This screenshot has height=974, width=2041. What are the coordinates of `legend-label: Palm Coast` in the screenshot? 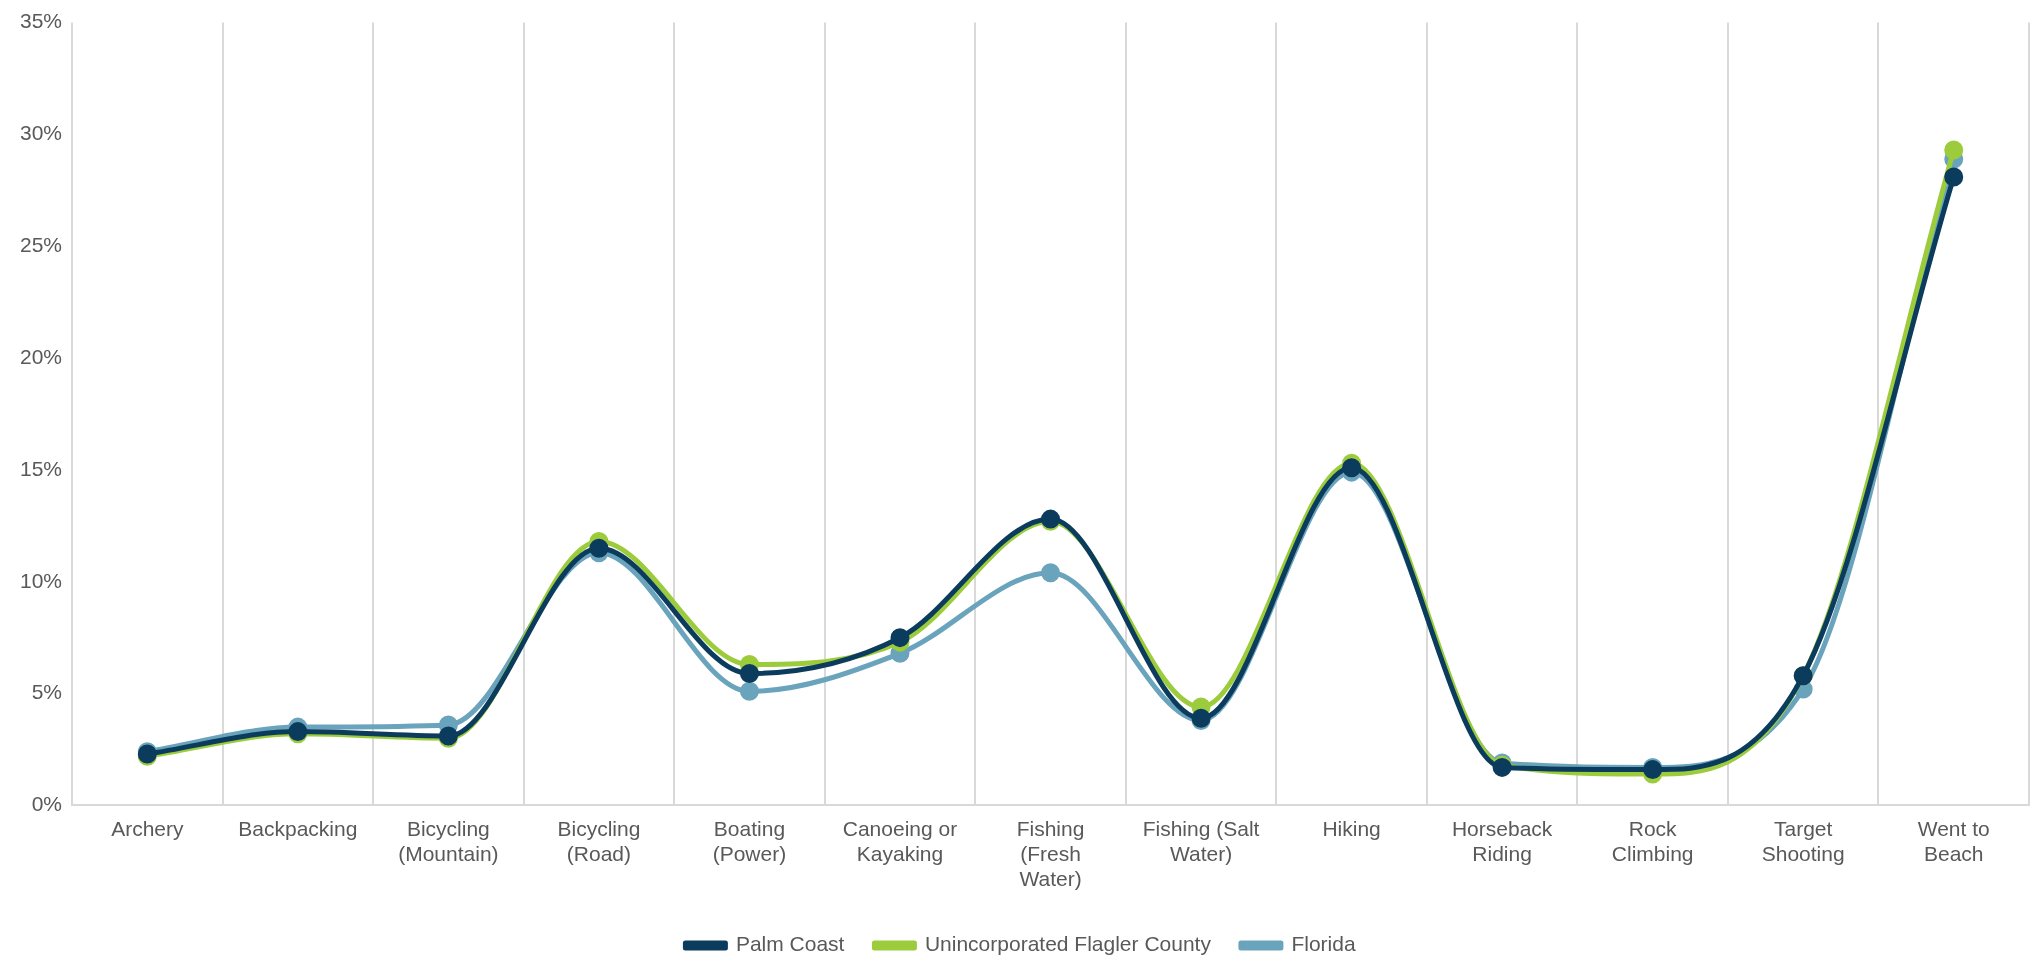 It's located at (790, 944).